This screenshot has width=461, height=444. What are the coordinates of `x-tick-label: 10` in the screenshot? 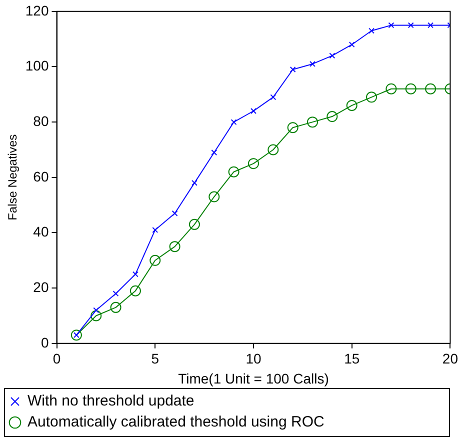 It's located at (254, 358).